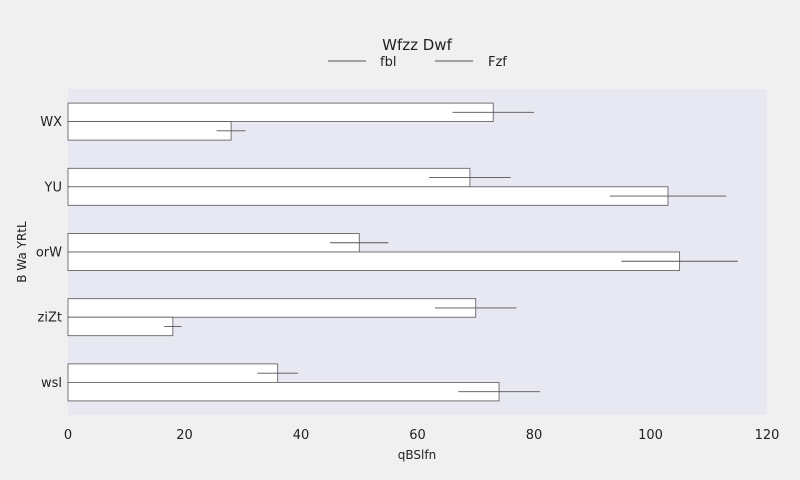 This screenshot has width=800, height=480. Describe the element at coordinates (417, 435) in the screenshot. I see `x-tick-label-60: 60` at that location.